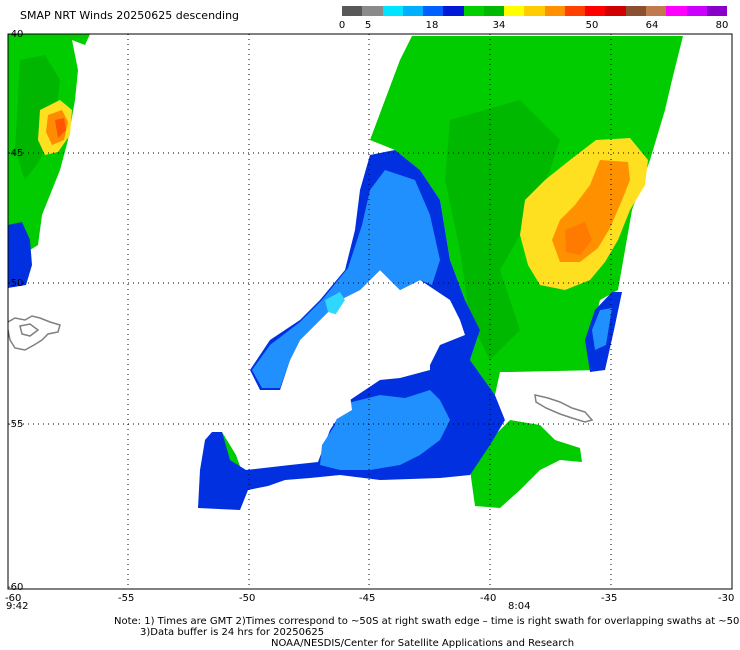 The height and width of the screenshot is (650, 740). Describe the element at coordinates (592, 25) in the screenshot. I see `colorbar-tick: 50` at that location.